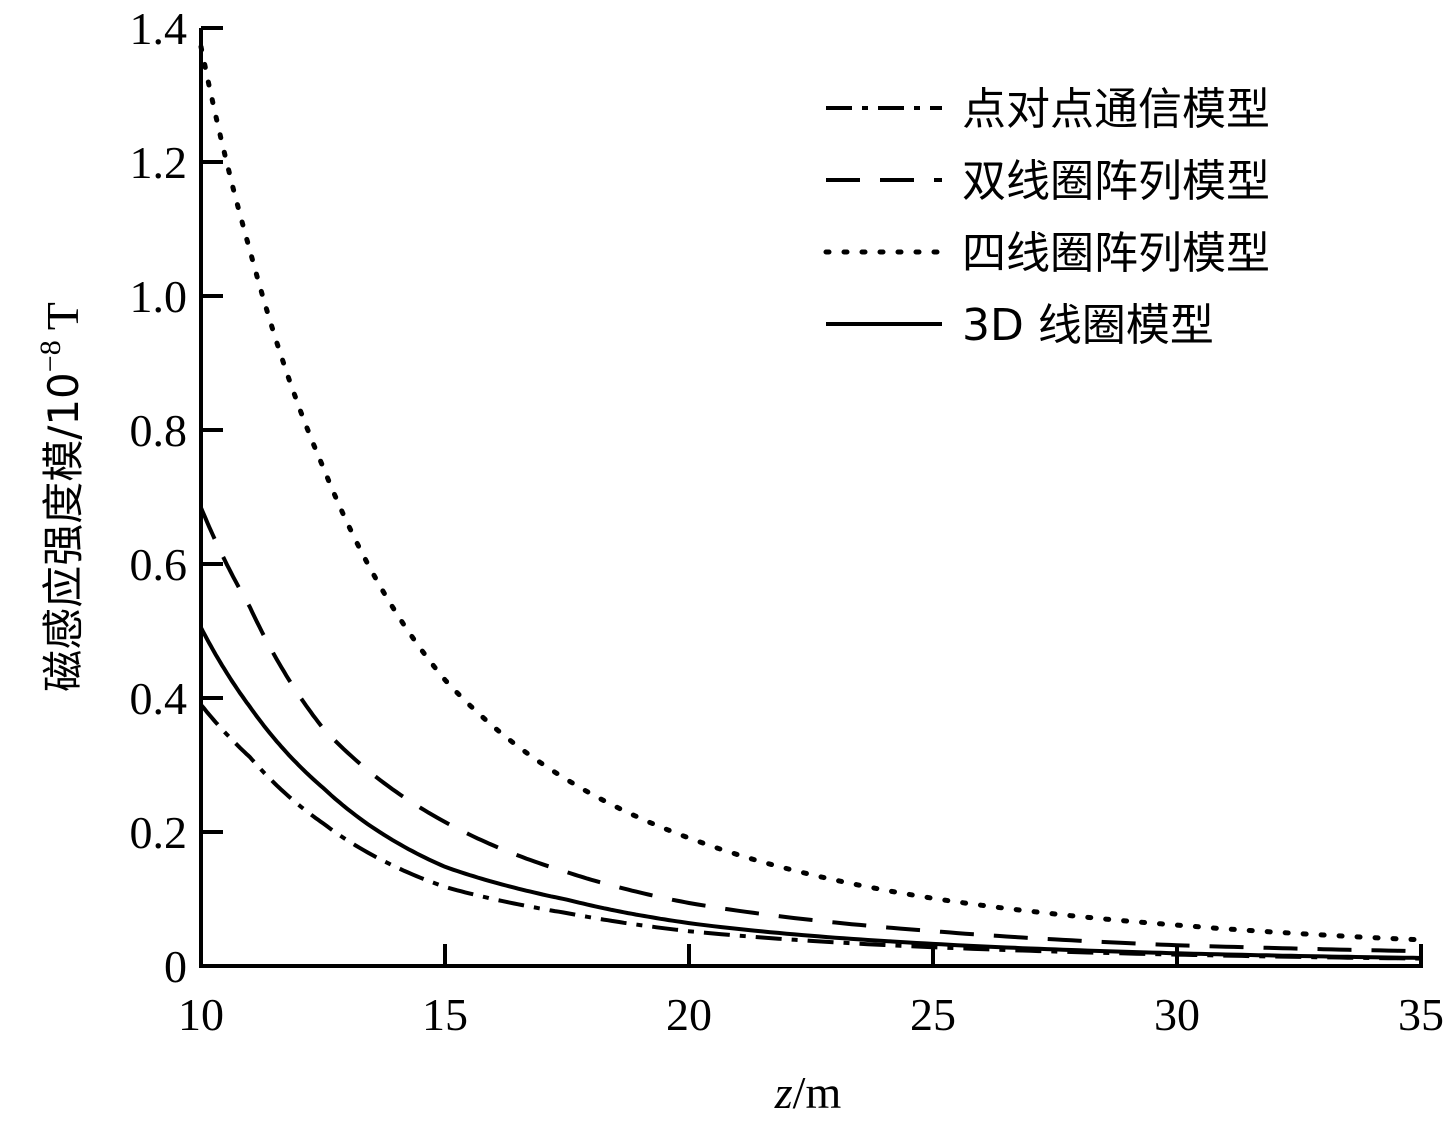 The width and height of the screenshot is (1450, 1126). Describe the element at coordinates (1116, 109) in the screenshot. I see `legend-label: 点对点通信模型` at that location.